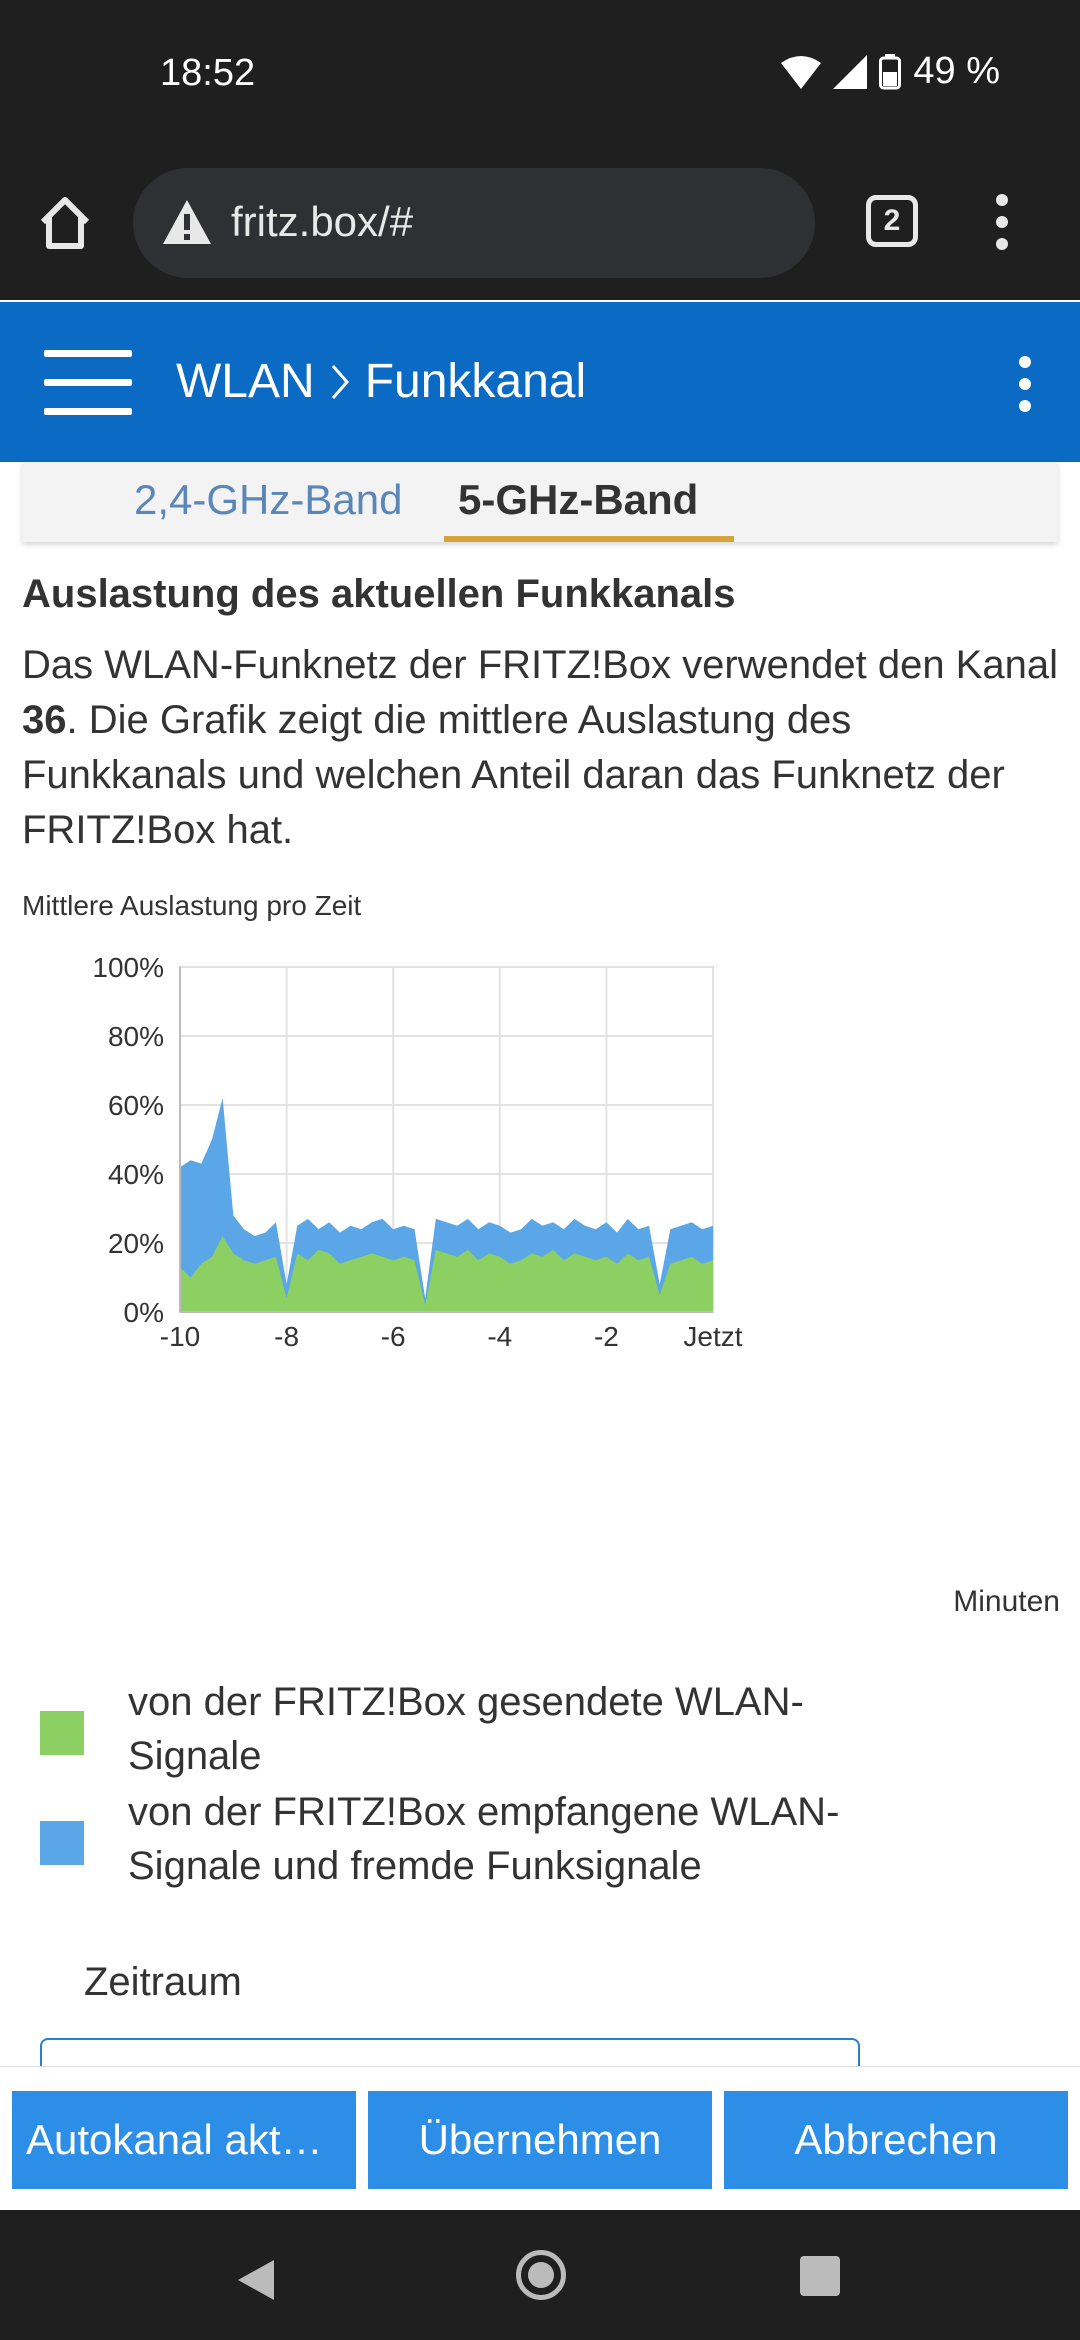  Describe the element at coordinates (417, 1152) in the screenshot. I see `utilization-chart: 0% 20% 40% 60% 80% 100% -10 -8 -6 -4 -2 Jetzt` at that location.